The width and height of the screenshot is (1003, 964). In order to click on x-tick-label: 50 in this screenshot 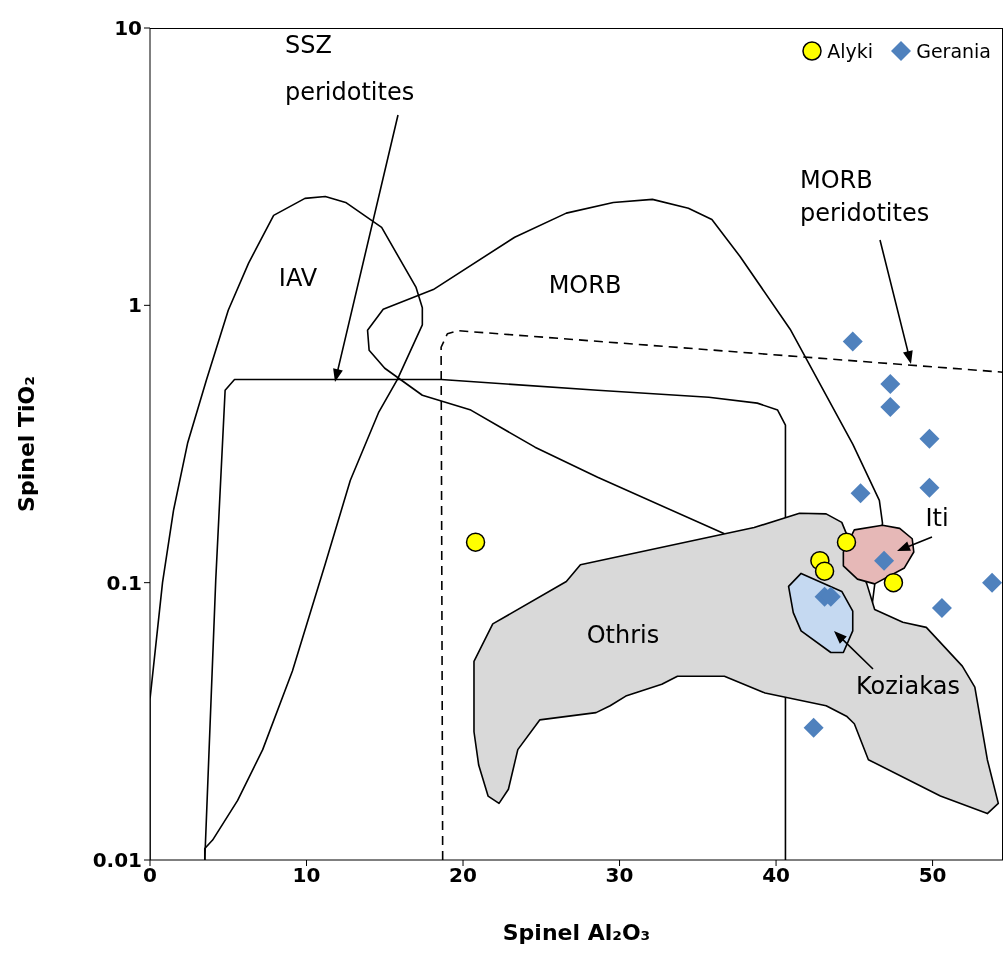, I will do `click(932, 875)`.